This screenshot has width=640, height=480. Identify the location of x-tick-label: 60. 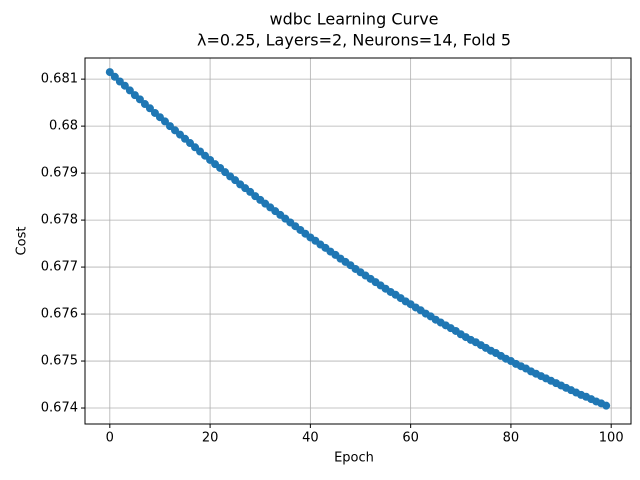
(410, 438).